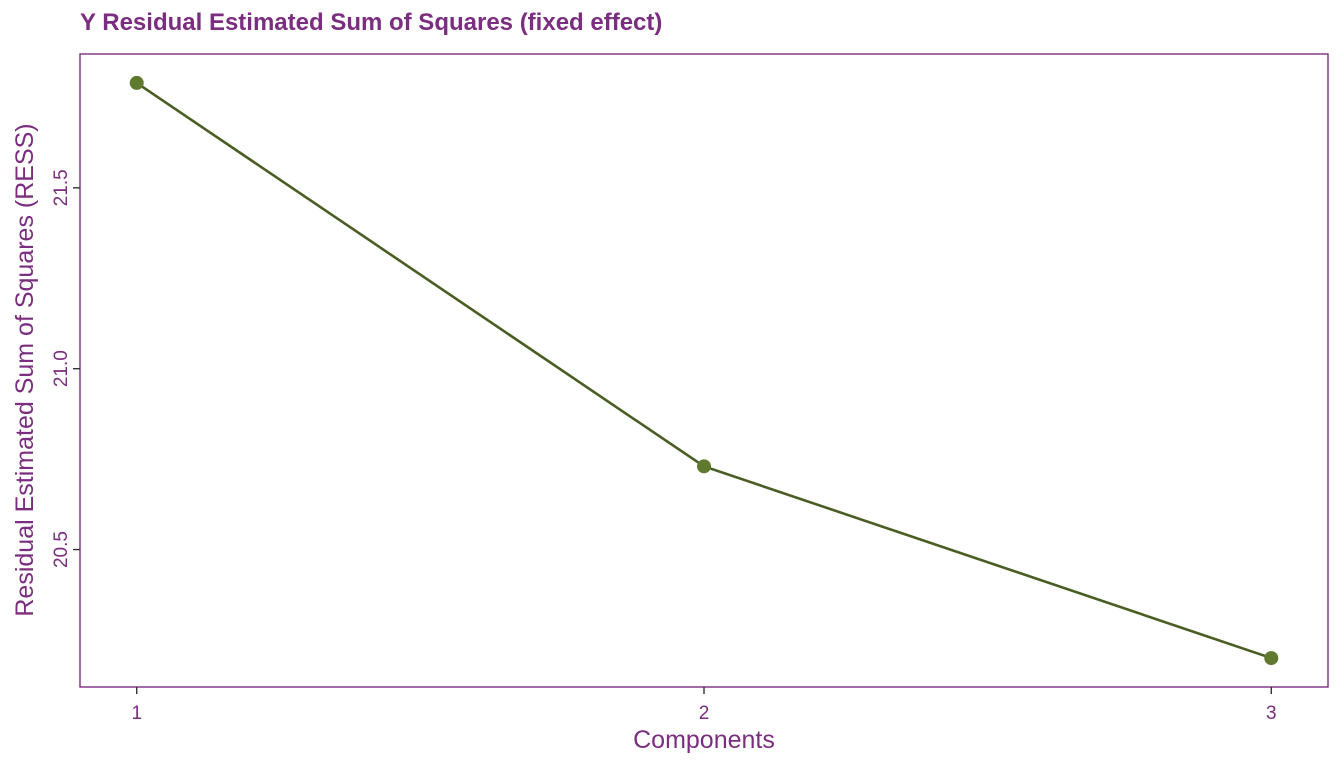 Image resolution: width=1344 pixels, height=768 pixels. Describe the element at coordinates (61, 187) in the screenshot. I see `y-tick-label: 21.5` at that location.